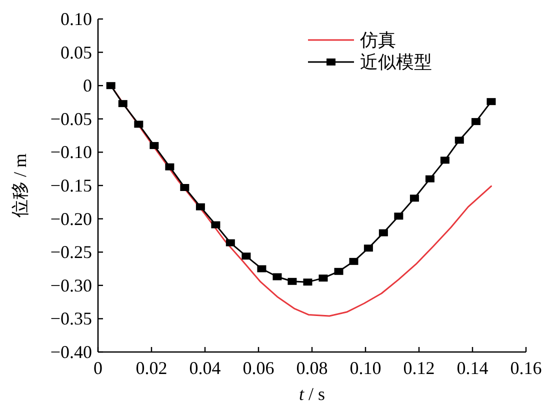 The height and width of the screenshot is (404, 543). I want to click on y-tick-label: −0.30, so click(71, 285).